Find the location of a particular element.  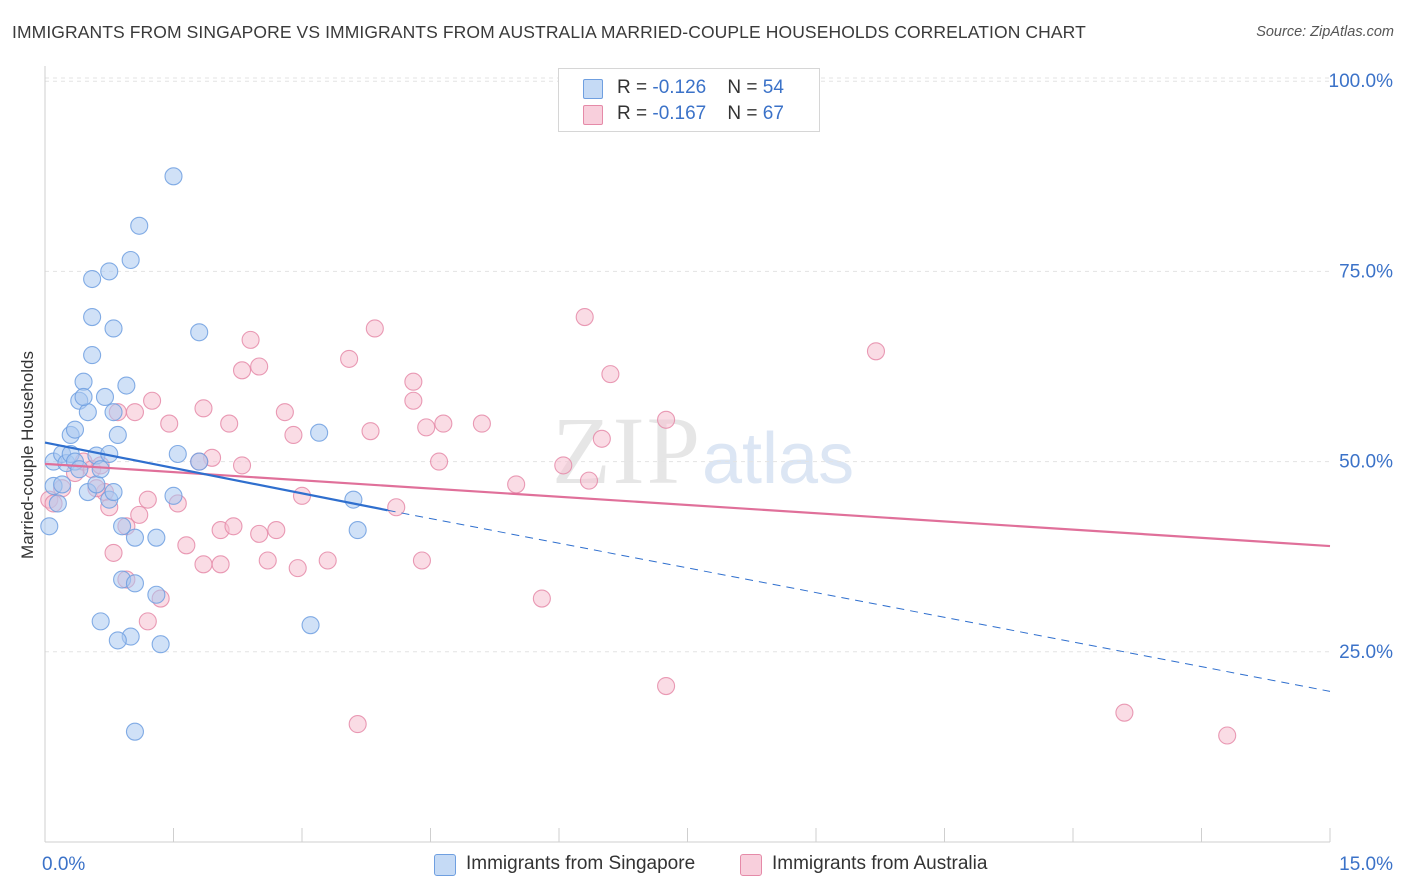

x-tick-label-max: 15.0% is located at coordinates (1366, 864).